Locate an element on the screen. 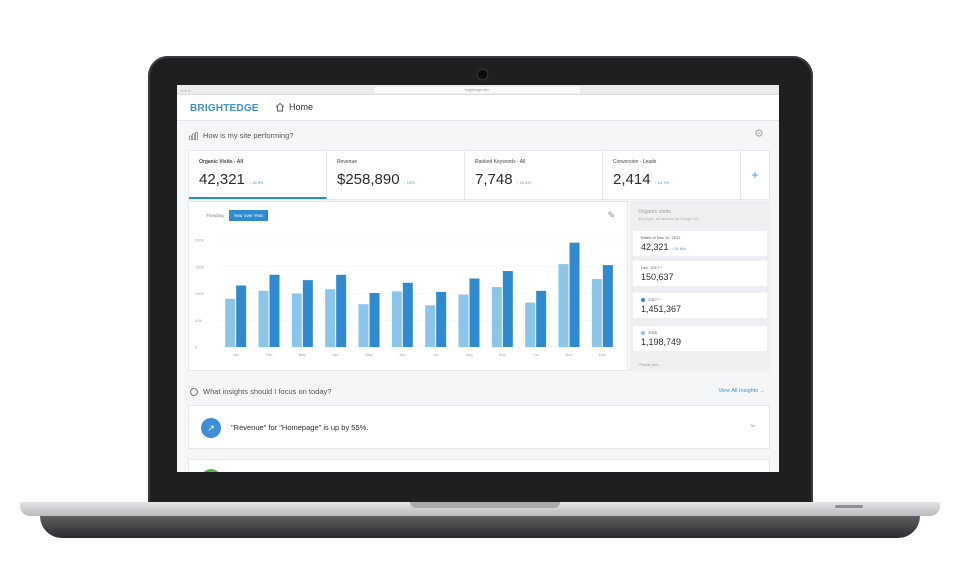  bar-2017-nov is located at coordinates (574, 294).